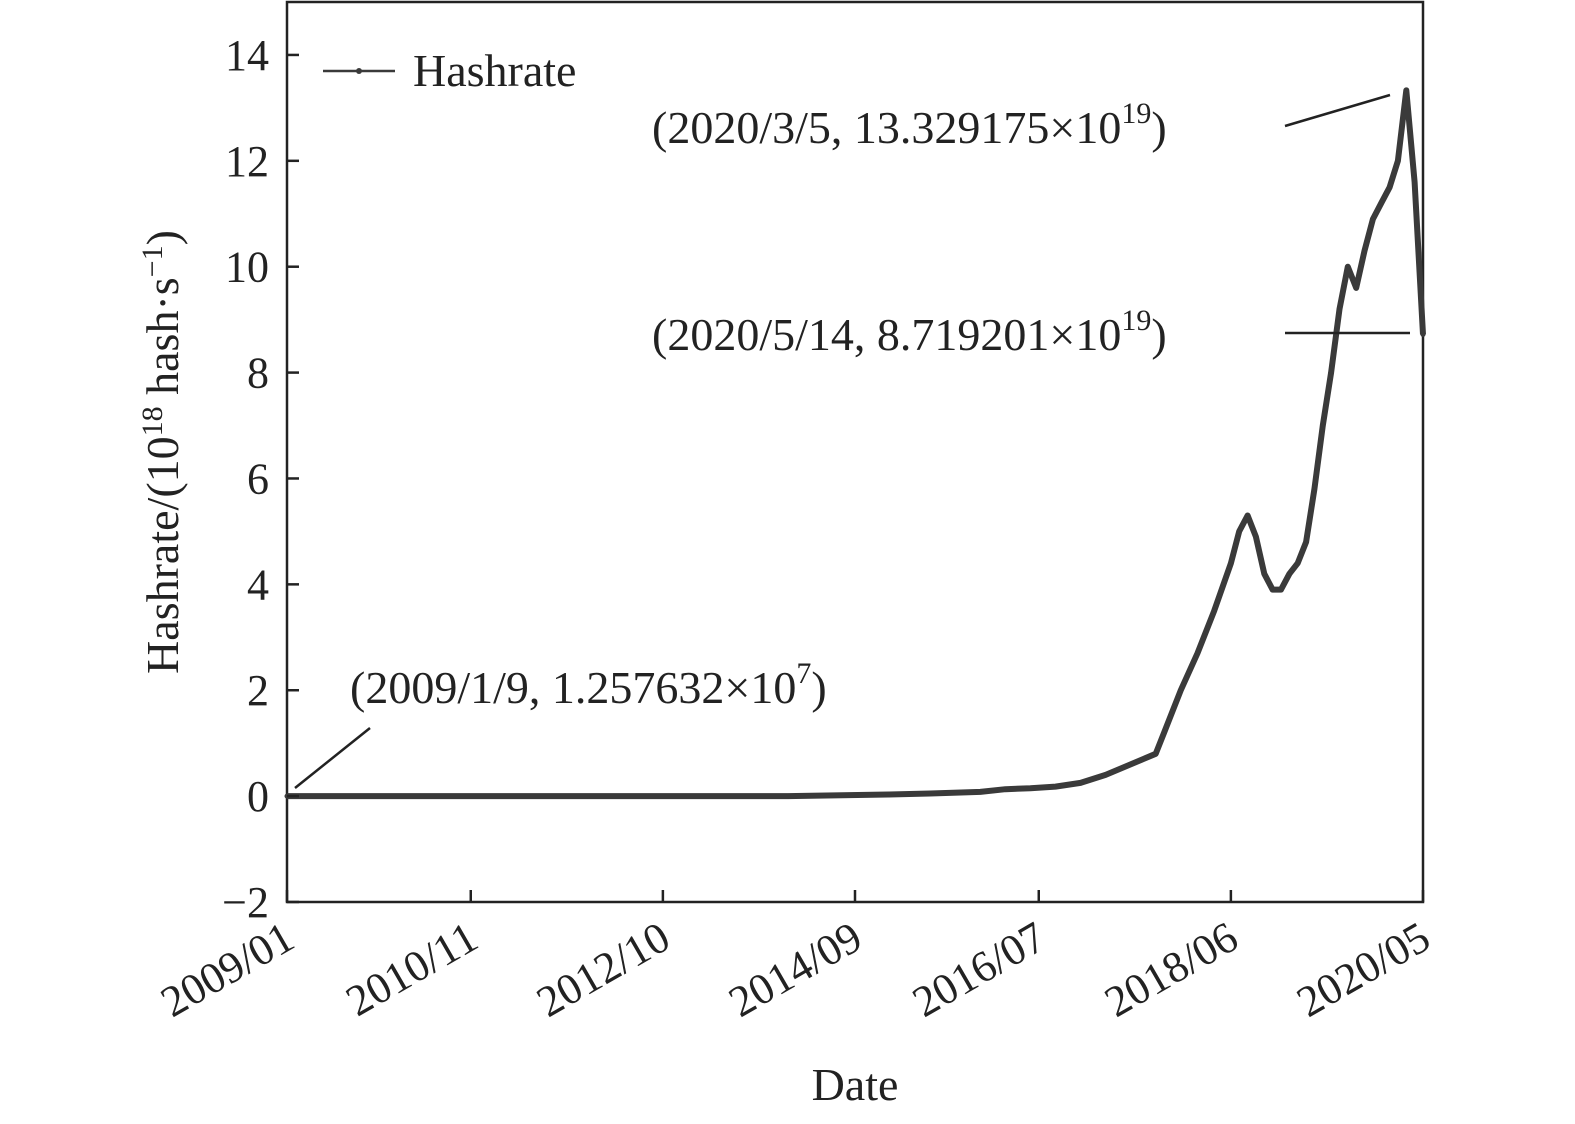  I want to click on annotation-end: (2020/5/14, 8.719201×1019), so click(1031, 332).